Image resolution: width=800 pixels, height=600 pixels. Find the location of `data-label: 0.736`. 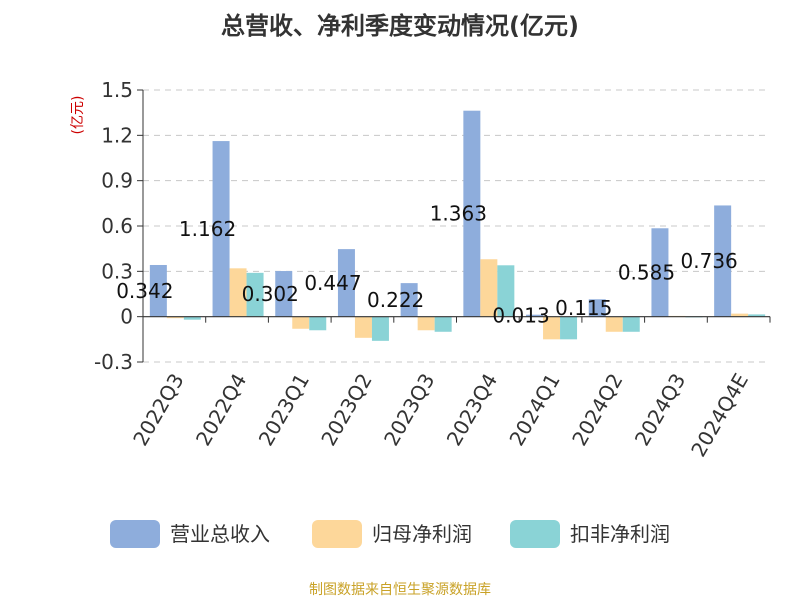

data-label: 0.736 is located at coordinates (709, 261).